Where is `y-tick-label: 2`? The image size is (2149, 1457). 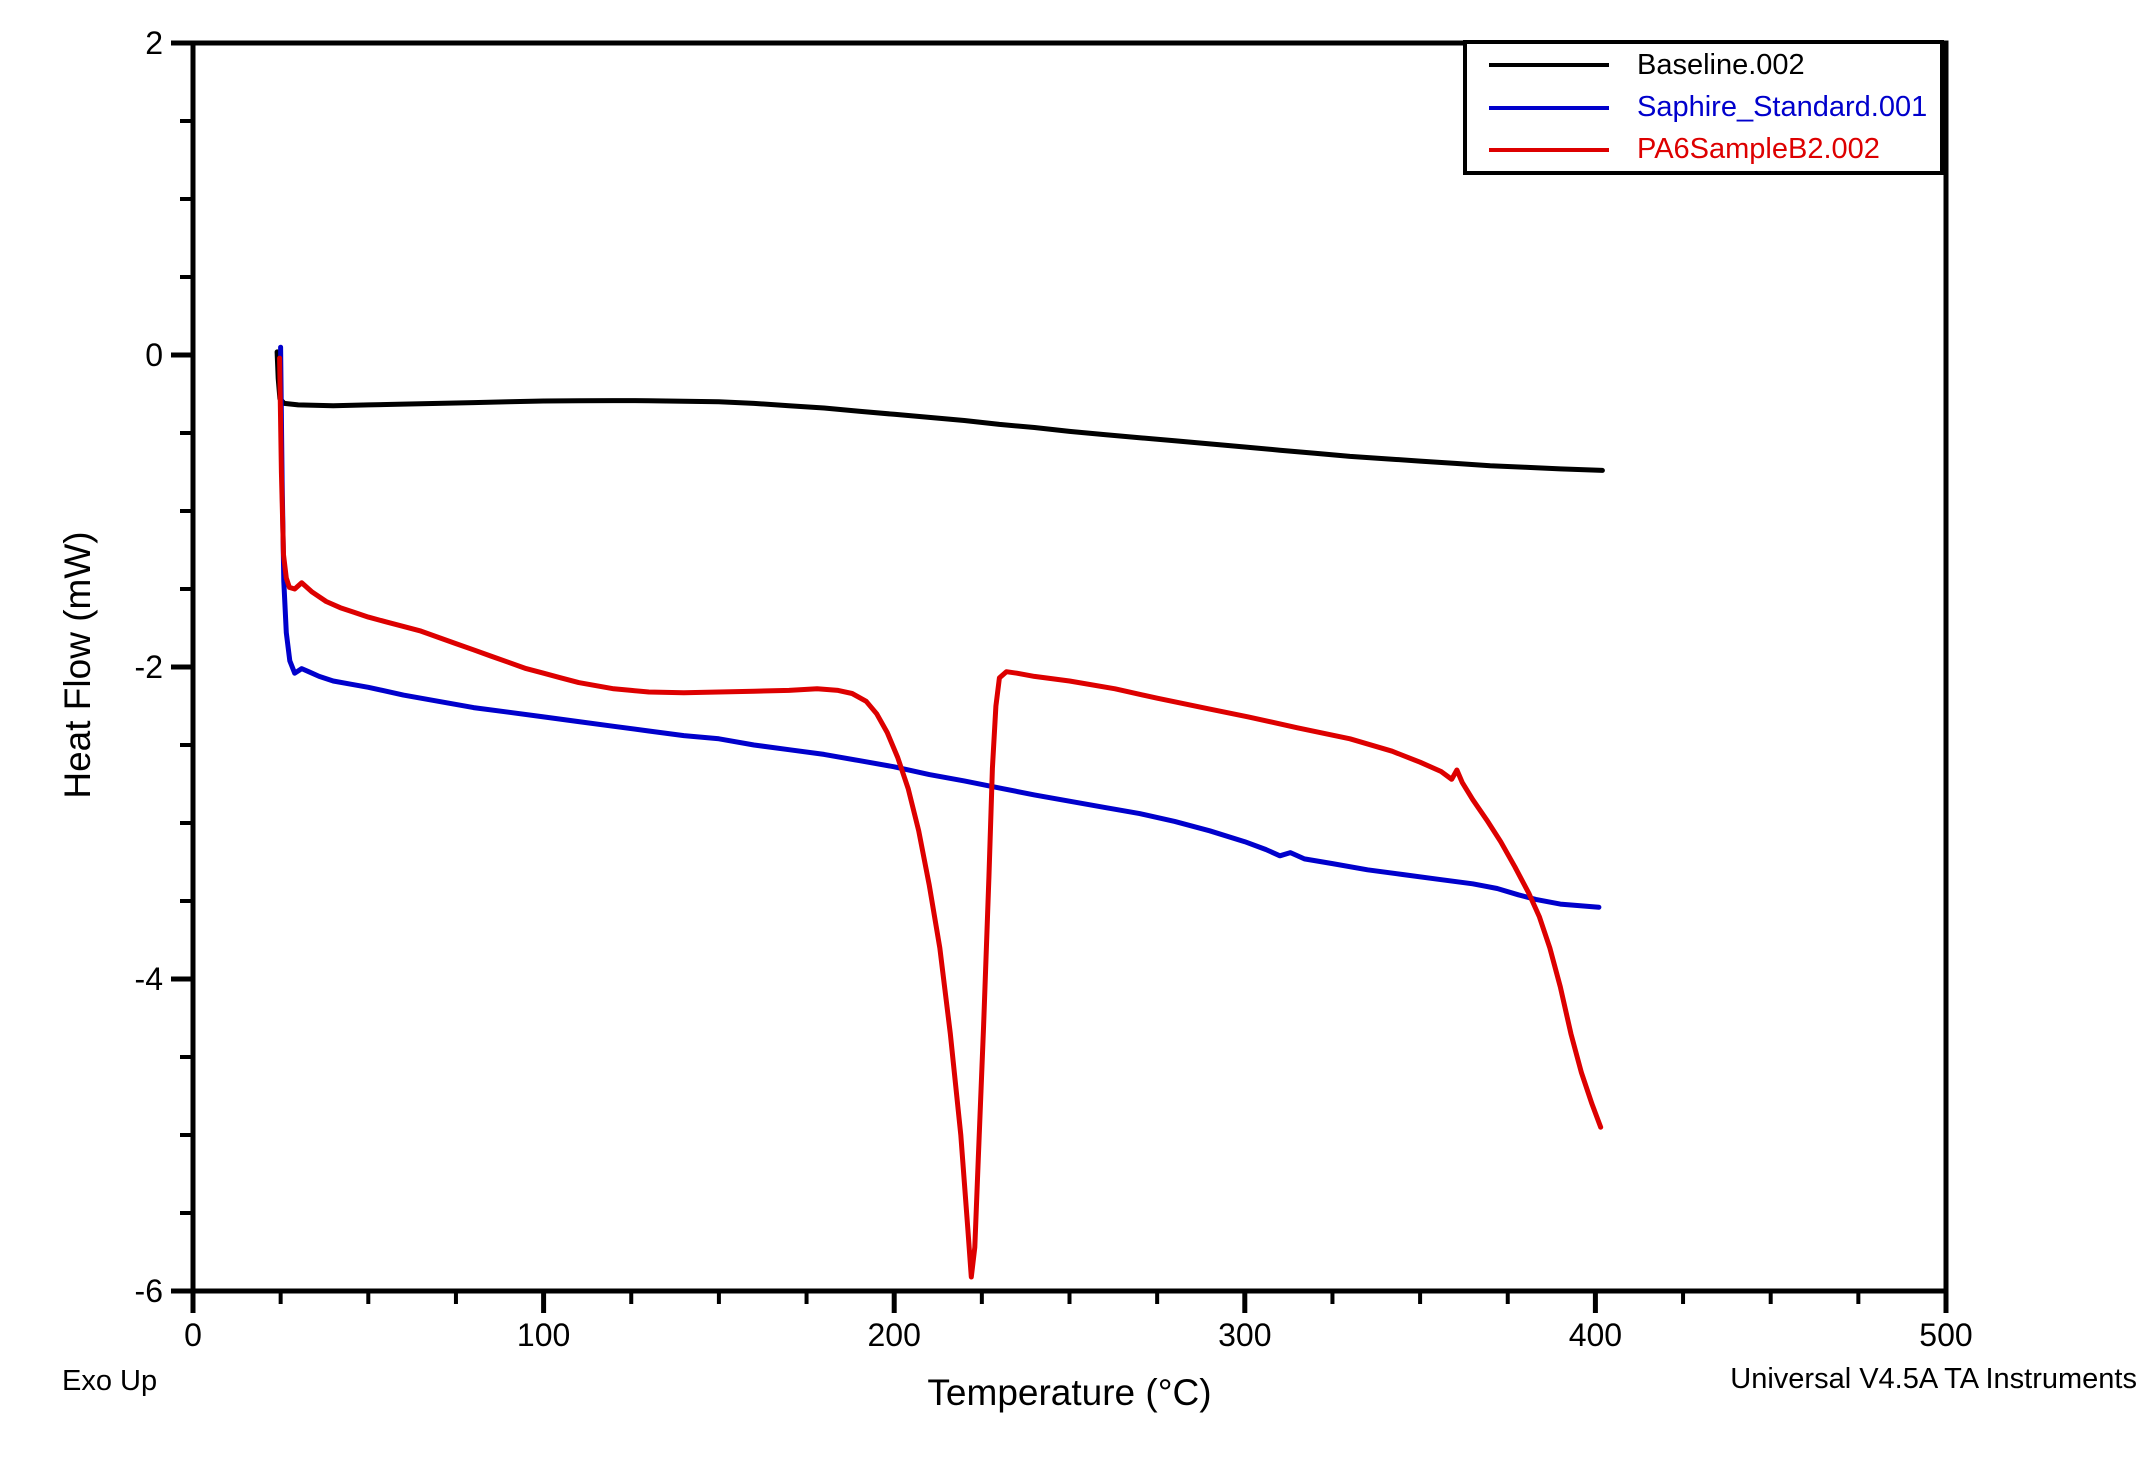
y-tick-label: 2 is located at coordinates (154, 43).